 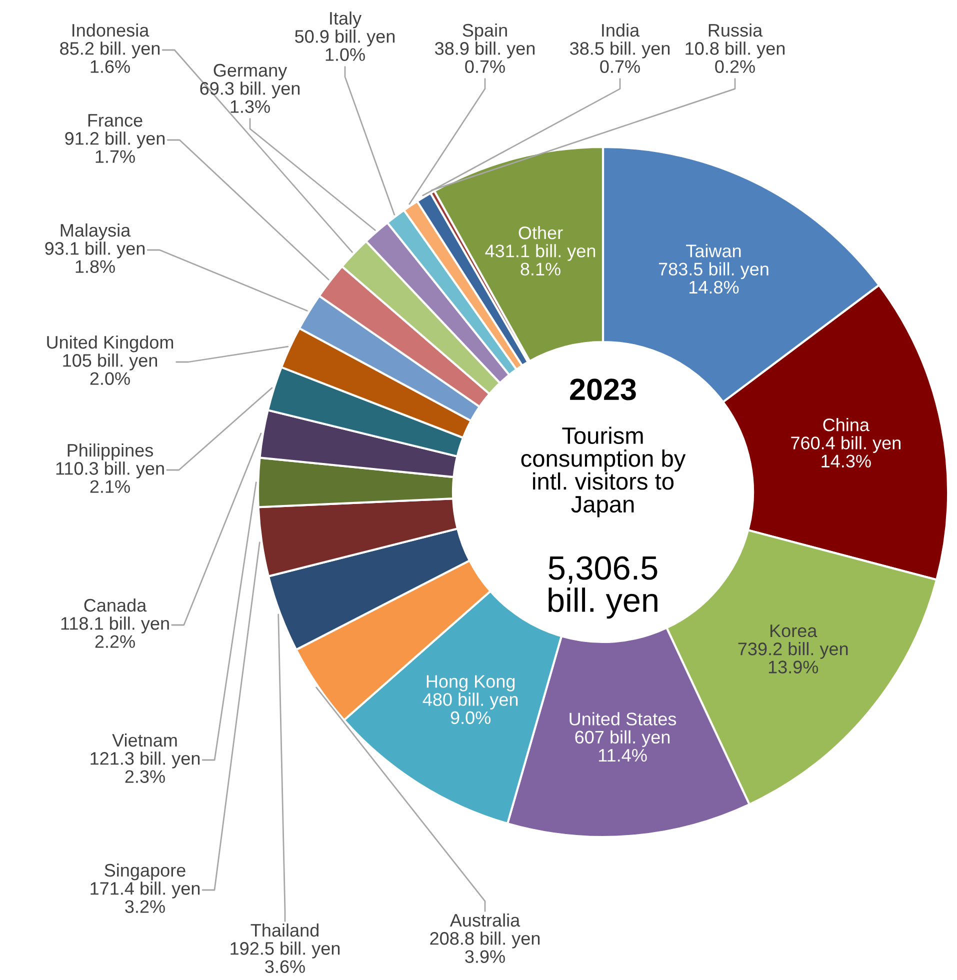 What do you see at coordinates (713, 251) in the screenshot?
I see `slice-label: Taiwan` at bounding box center [713, 251].